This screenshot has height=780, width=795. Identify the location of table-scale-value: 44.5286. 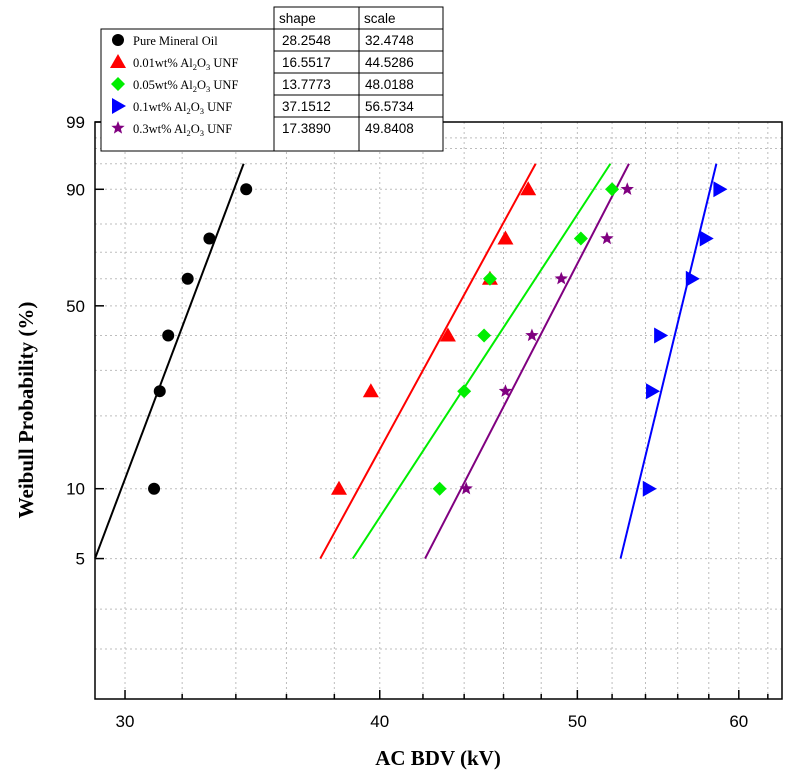
(389, 62).